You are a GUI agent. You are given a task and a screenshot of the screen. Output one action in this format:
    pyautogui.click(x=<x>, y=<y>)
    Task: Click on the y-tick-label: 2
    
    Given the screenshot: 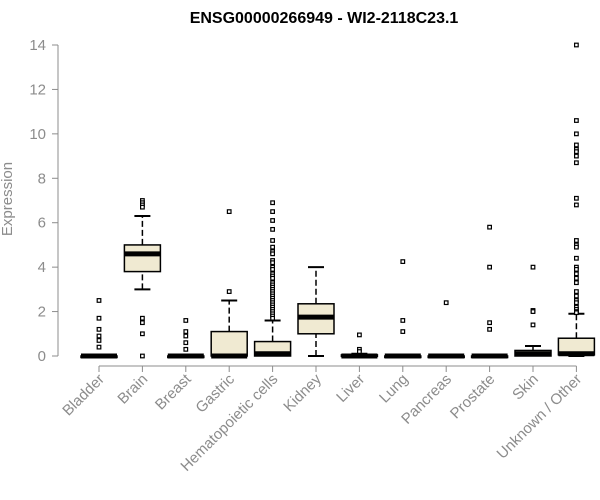 What is the action you would take?
    pyautogui.click(x=42, y=312)
    